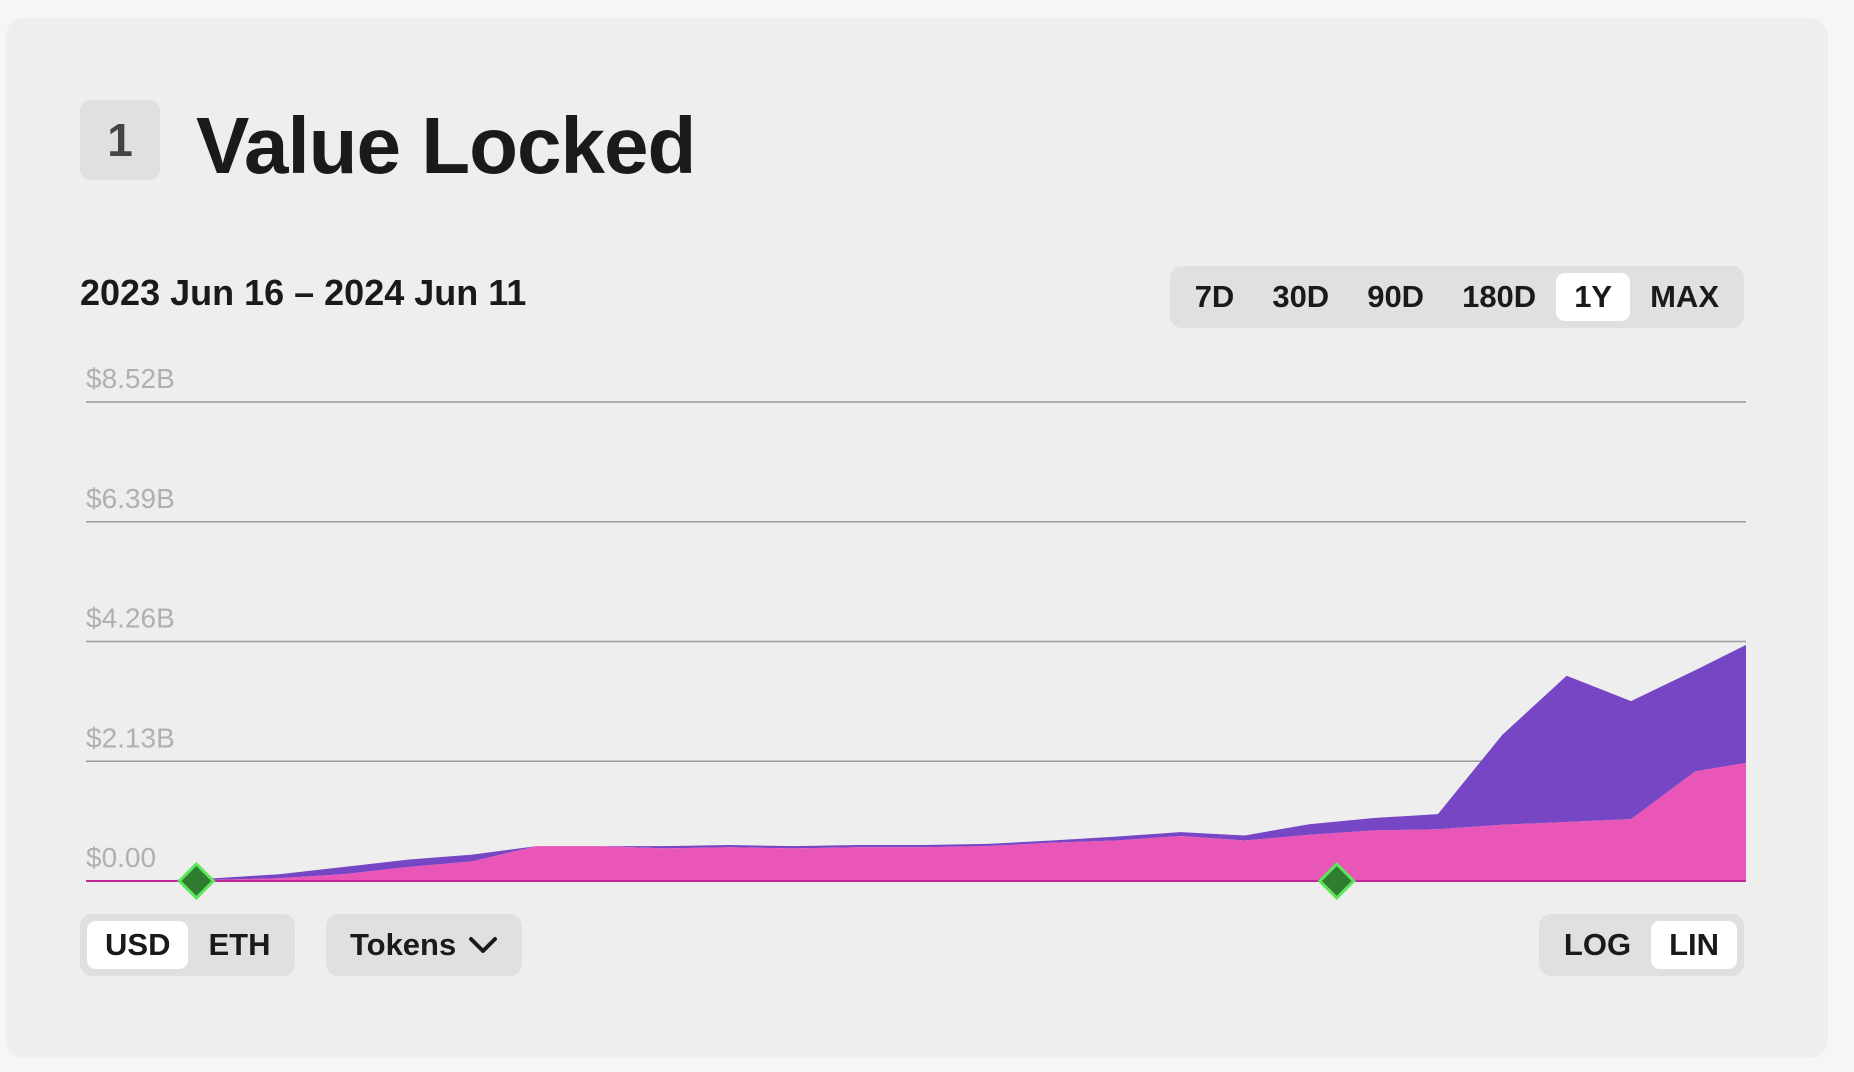 The height and width of the screenshot is (1072, 1854). Describe the element at coordinates (1396, 296) in the screenshot. I see `timeframe-button-90d: 90D` at that location.